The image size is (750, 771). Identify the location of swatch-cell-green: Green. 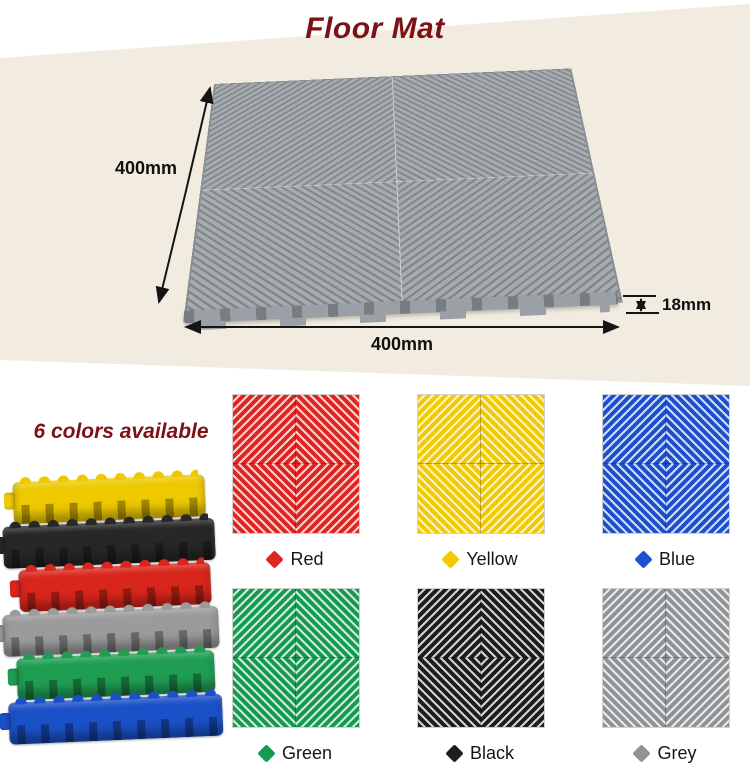
(296, 676).